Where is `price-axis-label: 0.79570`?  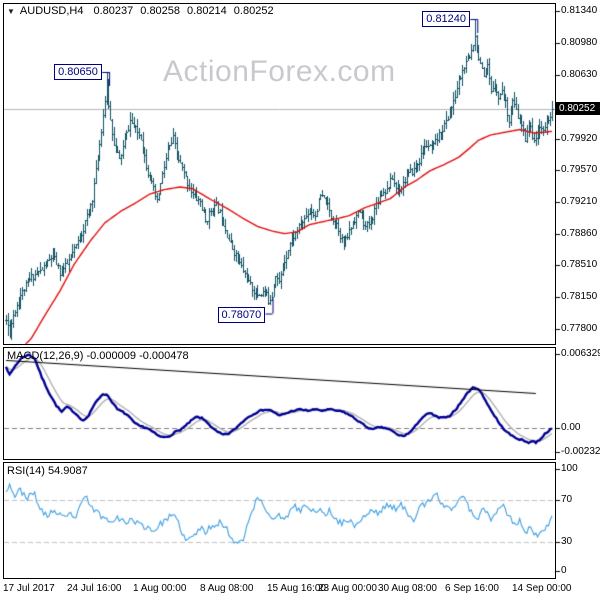 price-axis-label: 0.79570 is located at coordinates (579, 169).